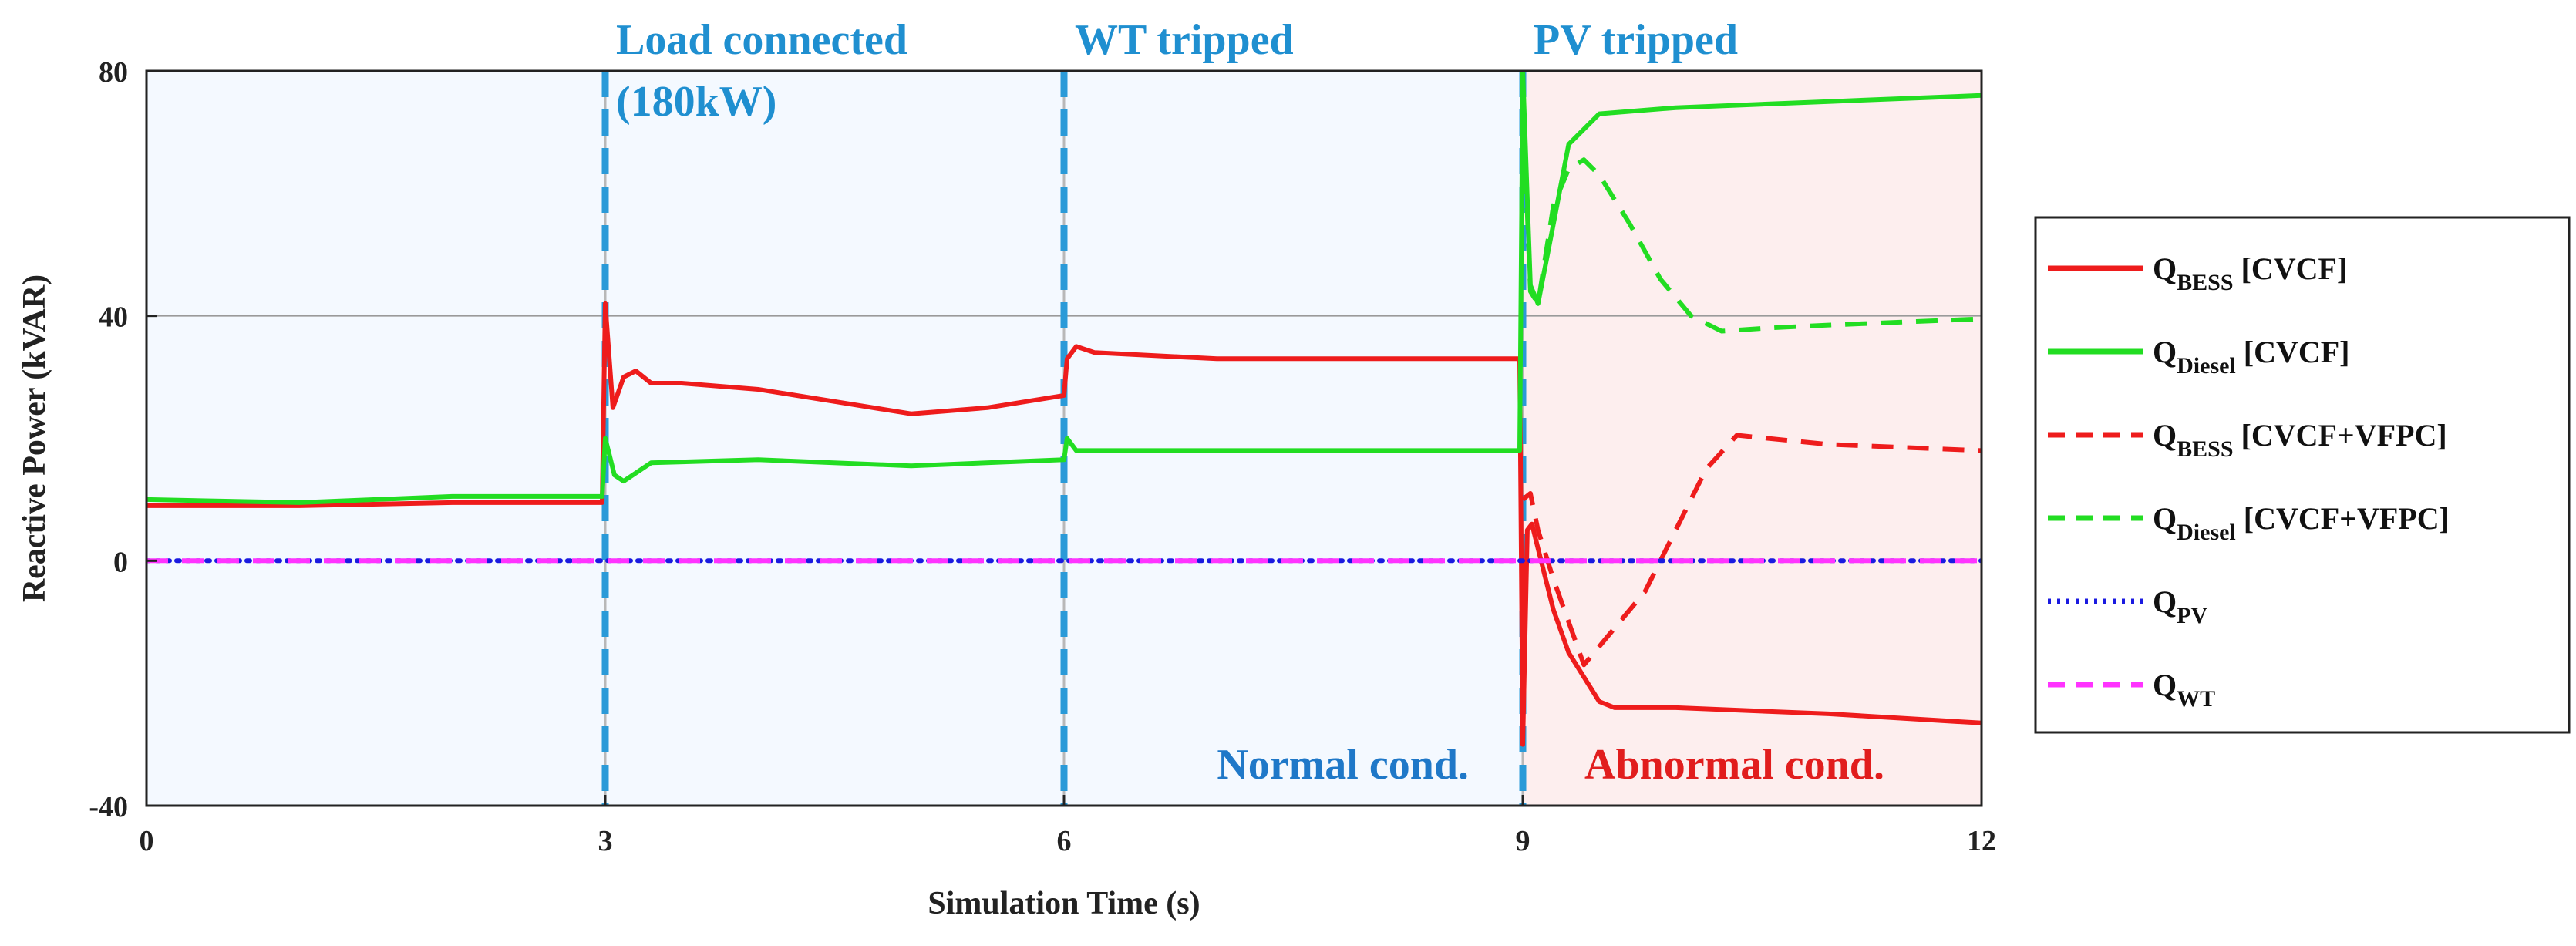 The image size is (2576, 946). Describe the element at coordinates (121, 562) in the screenshot. I see `y-tick-label-0: 0` at that location.